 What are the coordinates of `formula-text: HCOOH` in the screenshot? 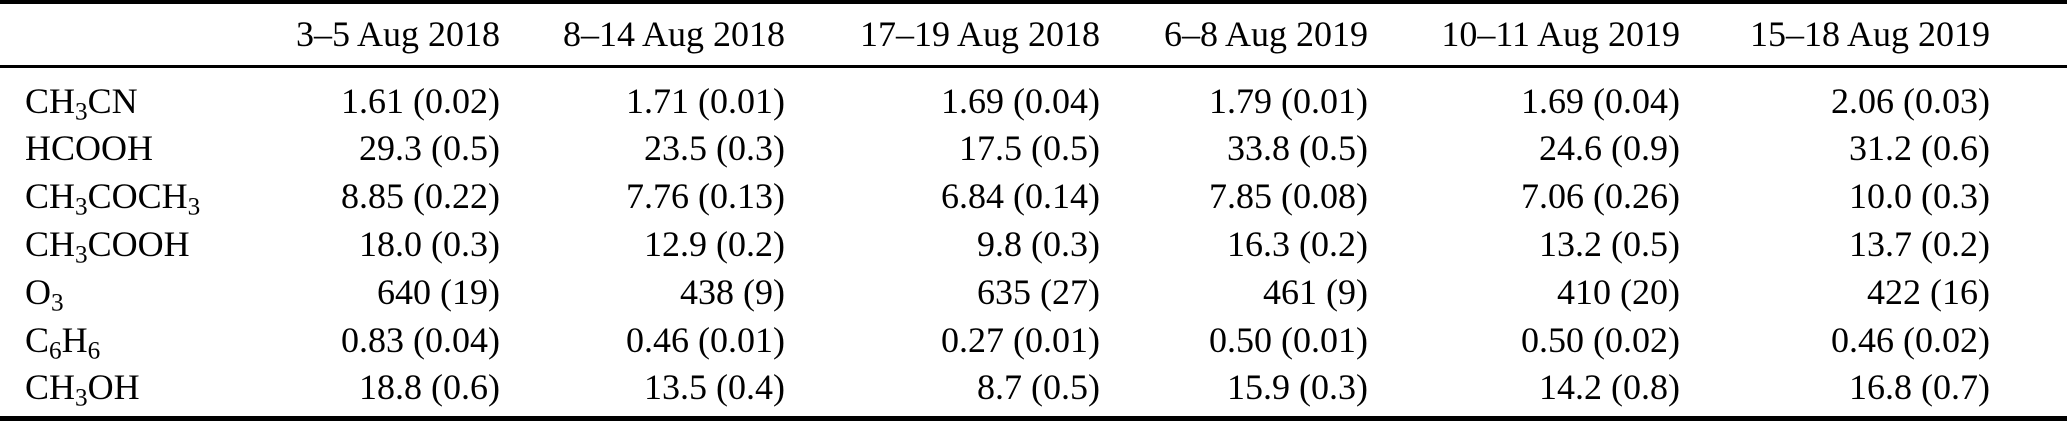 It's located at (89, 148).